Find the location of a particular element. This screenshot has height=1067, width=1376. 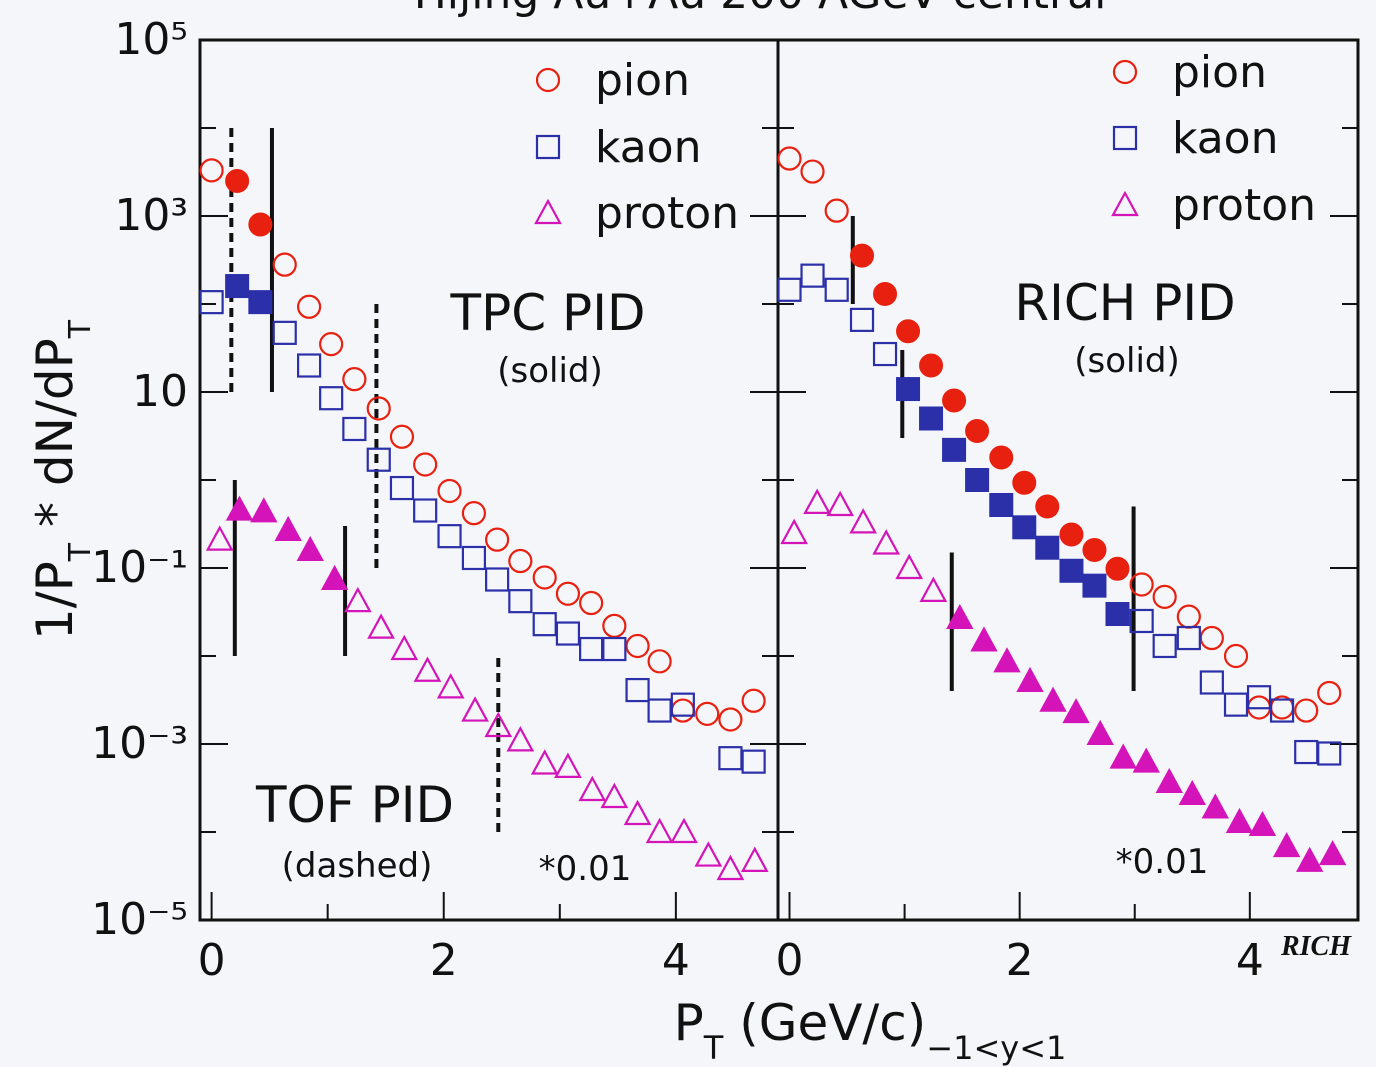

y-axis-title: 1/PT * dN/dPT is located at coordinates (62, 479).